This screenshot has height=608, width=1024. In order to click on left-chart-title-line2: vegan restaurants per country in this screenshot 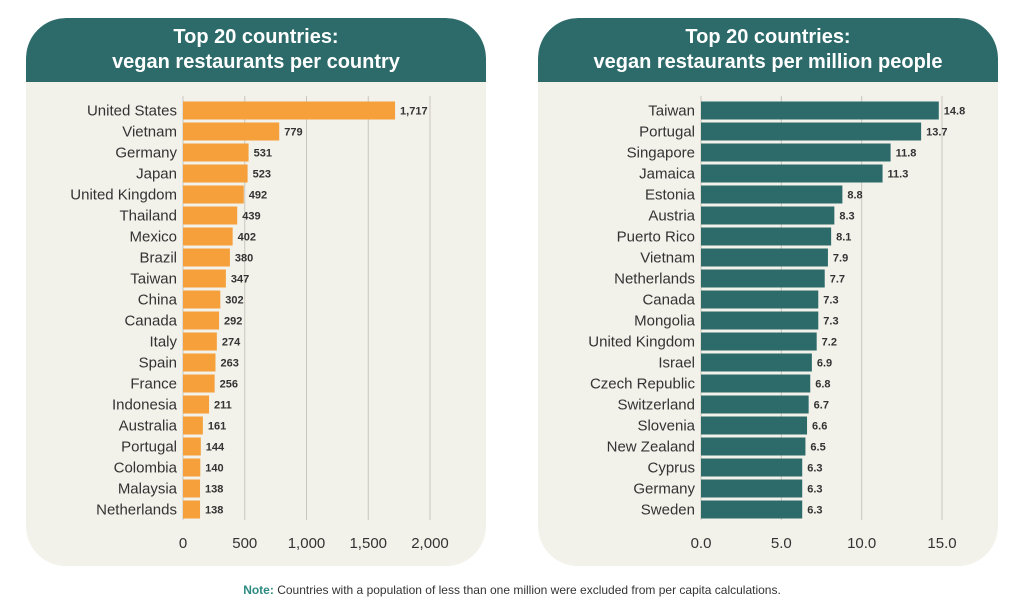, I will do `click(256, 62)`.